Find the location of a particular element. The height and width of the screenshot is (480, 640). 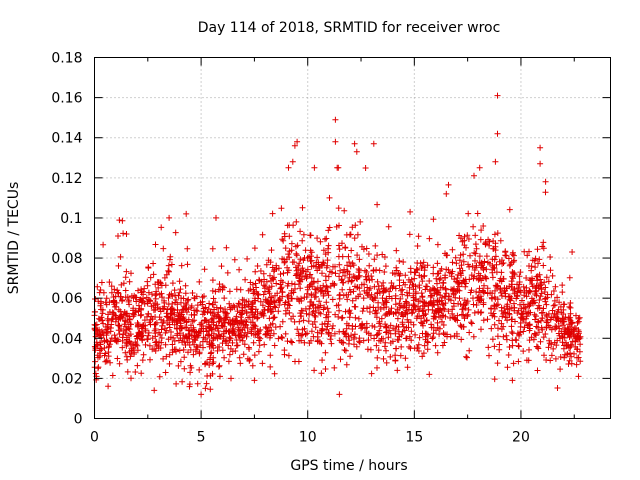

y-tick-label: 0.06 is located at coordinates (66, 299).